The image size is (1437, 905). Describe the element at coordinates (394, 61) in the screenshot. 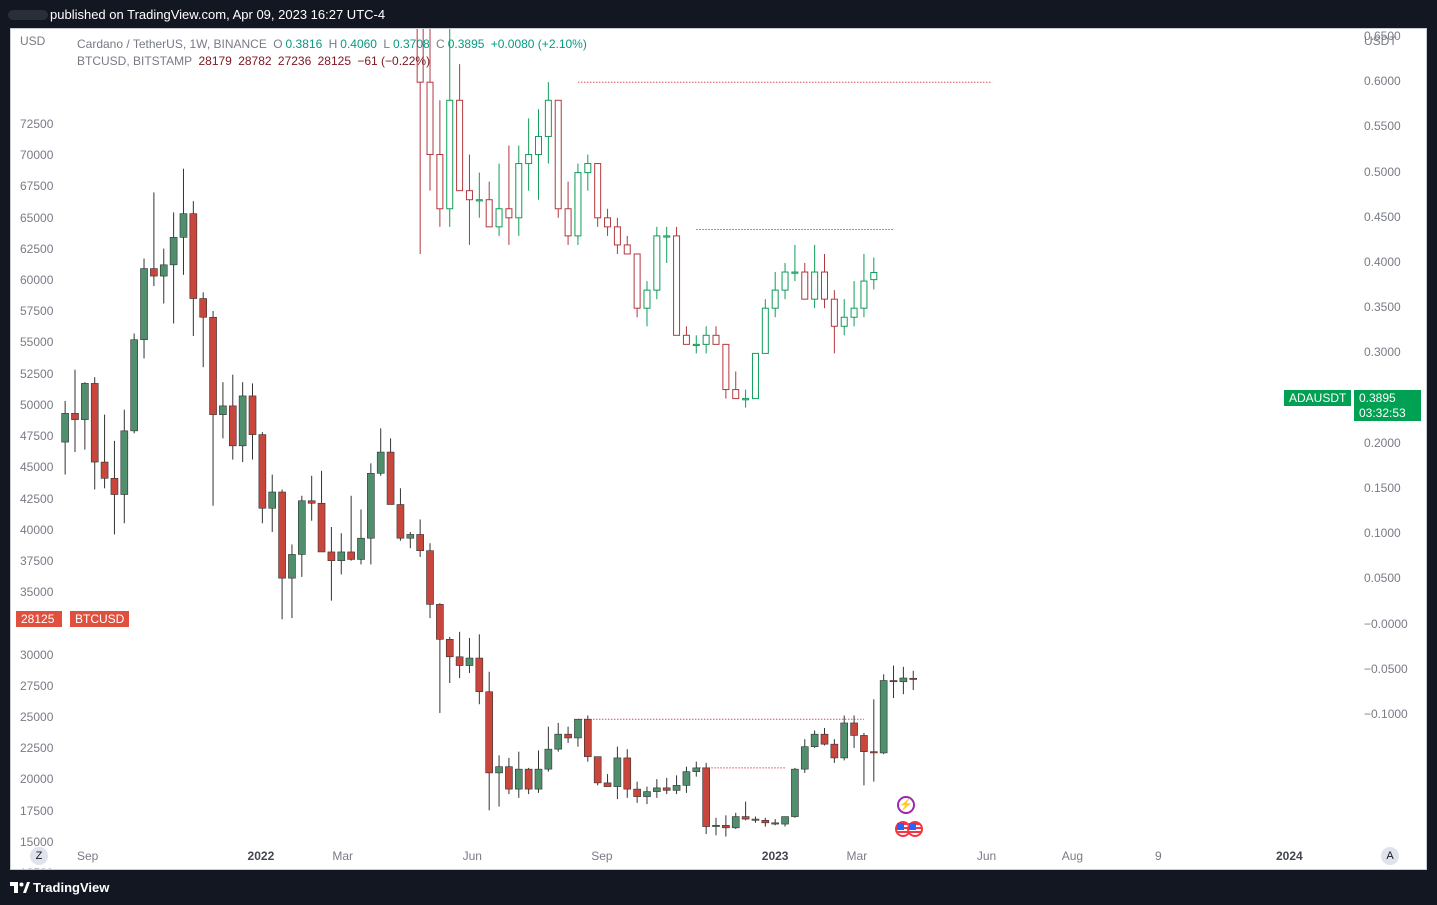

I see `legend-btc-change: −61 (−0.22%)` at that location.